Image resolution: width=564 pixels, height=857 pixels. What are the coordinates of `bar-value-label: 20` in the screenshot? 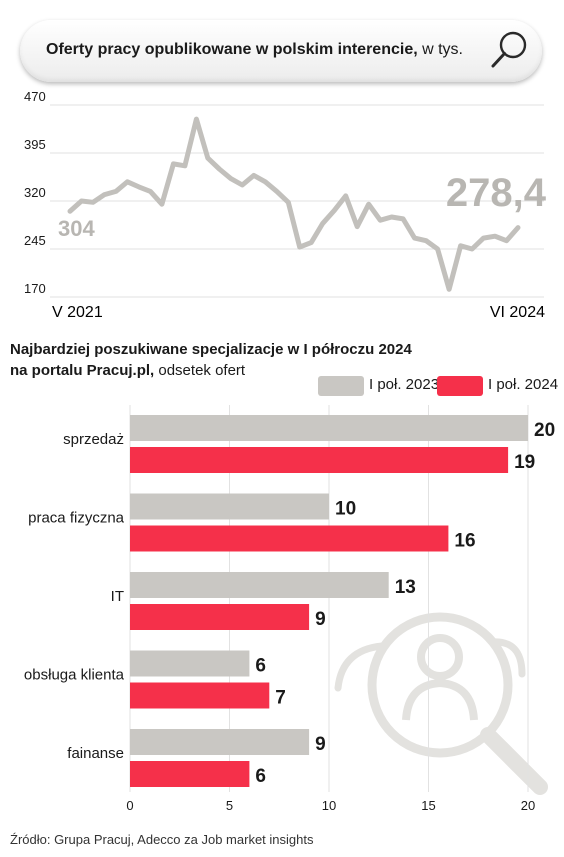 It's located at (544, 430).